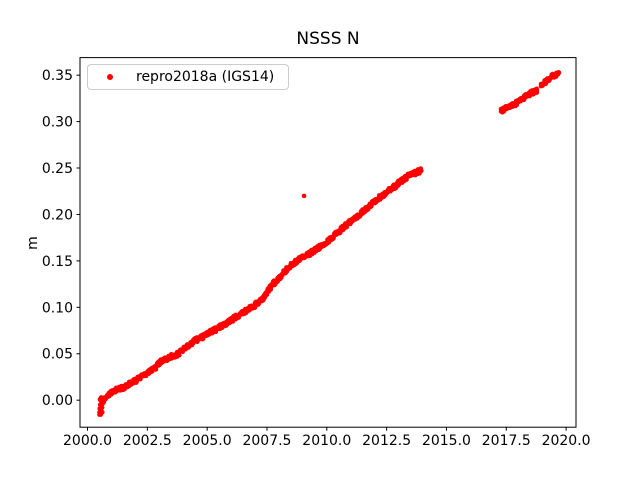 The width and height of the screenshot is (640, 480). Describe the element at coordinates (87, 441) in the screenshot. I see `x-tick-label: 2000.0` at that location.